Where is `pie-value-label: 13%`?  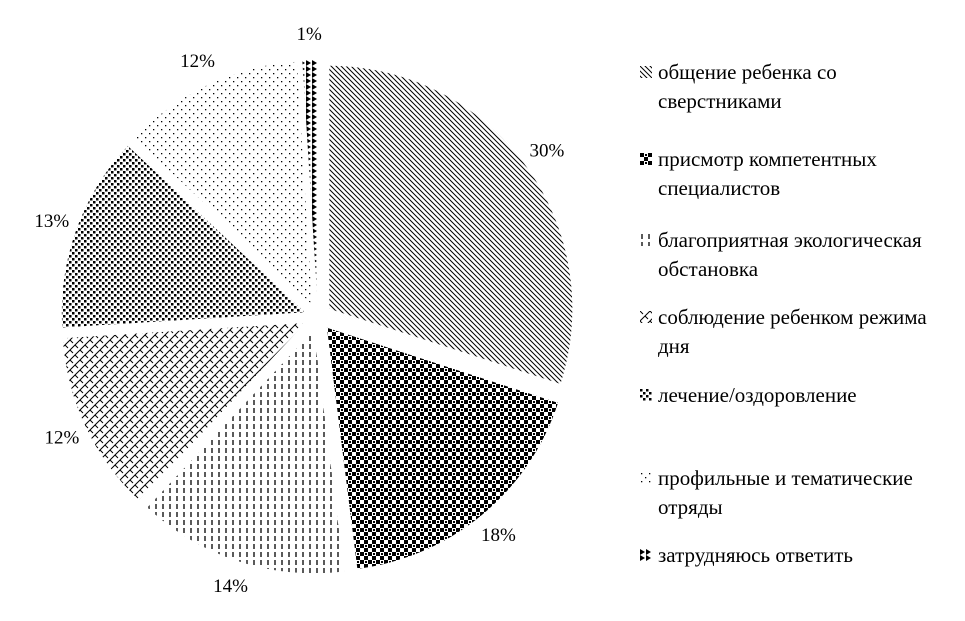 pie-value-label: 13% is located at coordinates (51, 221).